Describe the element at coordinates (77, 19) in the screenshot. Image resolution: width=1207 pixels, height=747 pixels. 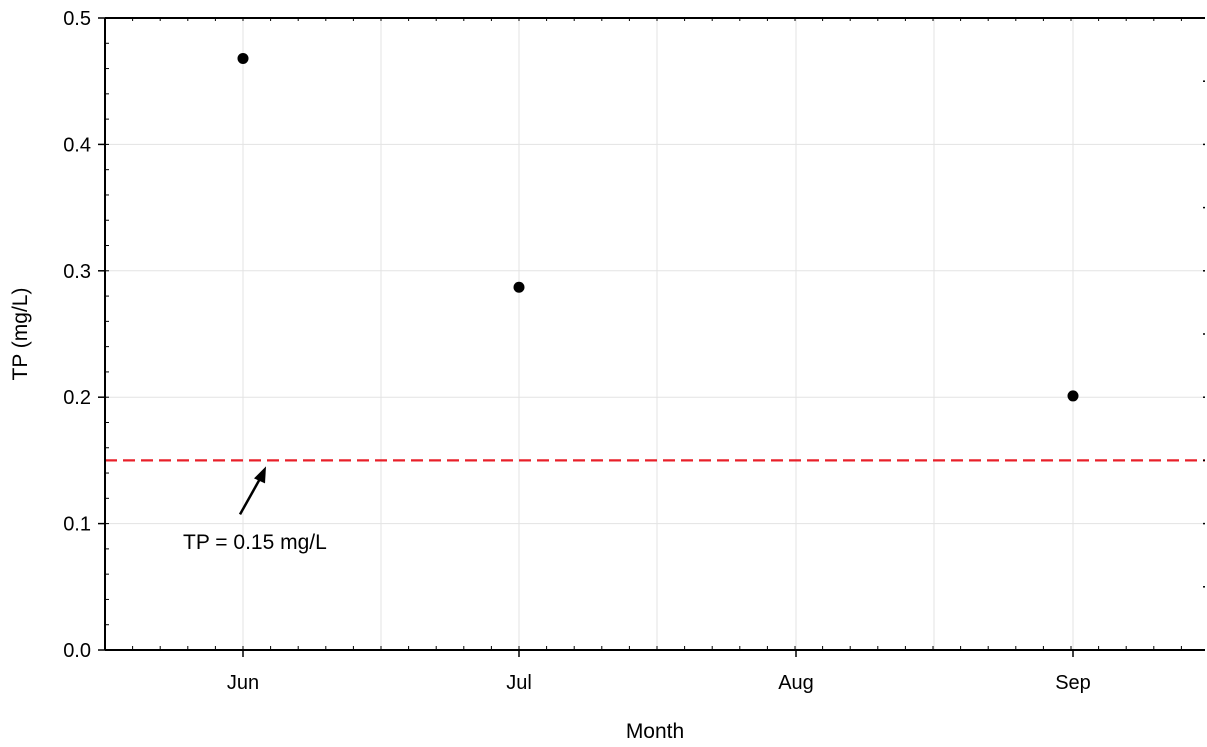
I see `y-tick-label: 0.5` at that location.